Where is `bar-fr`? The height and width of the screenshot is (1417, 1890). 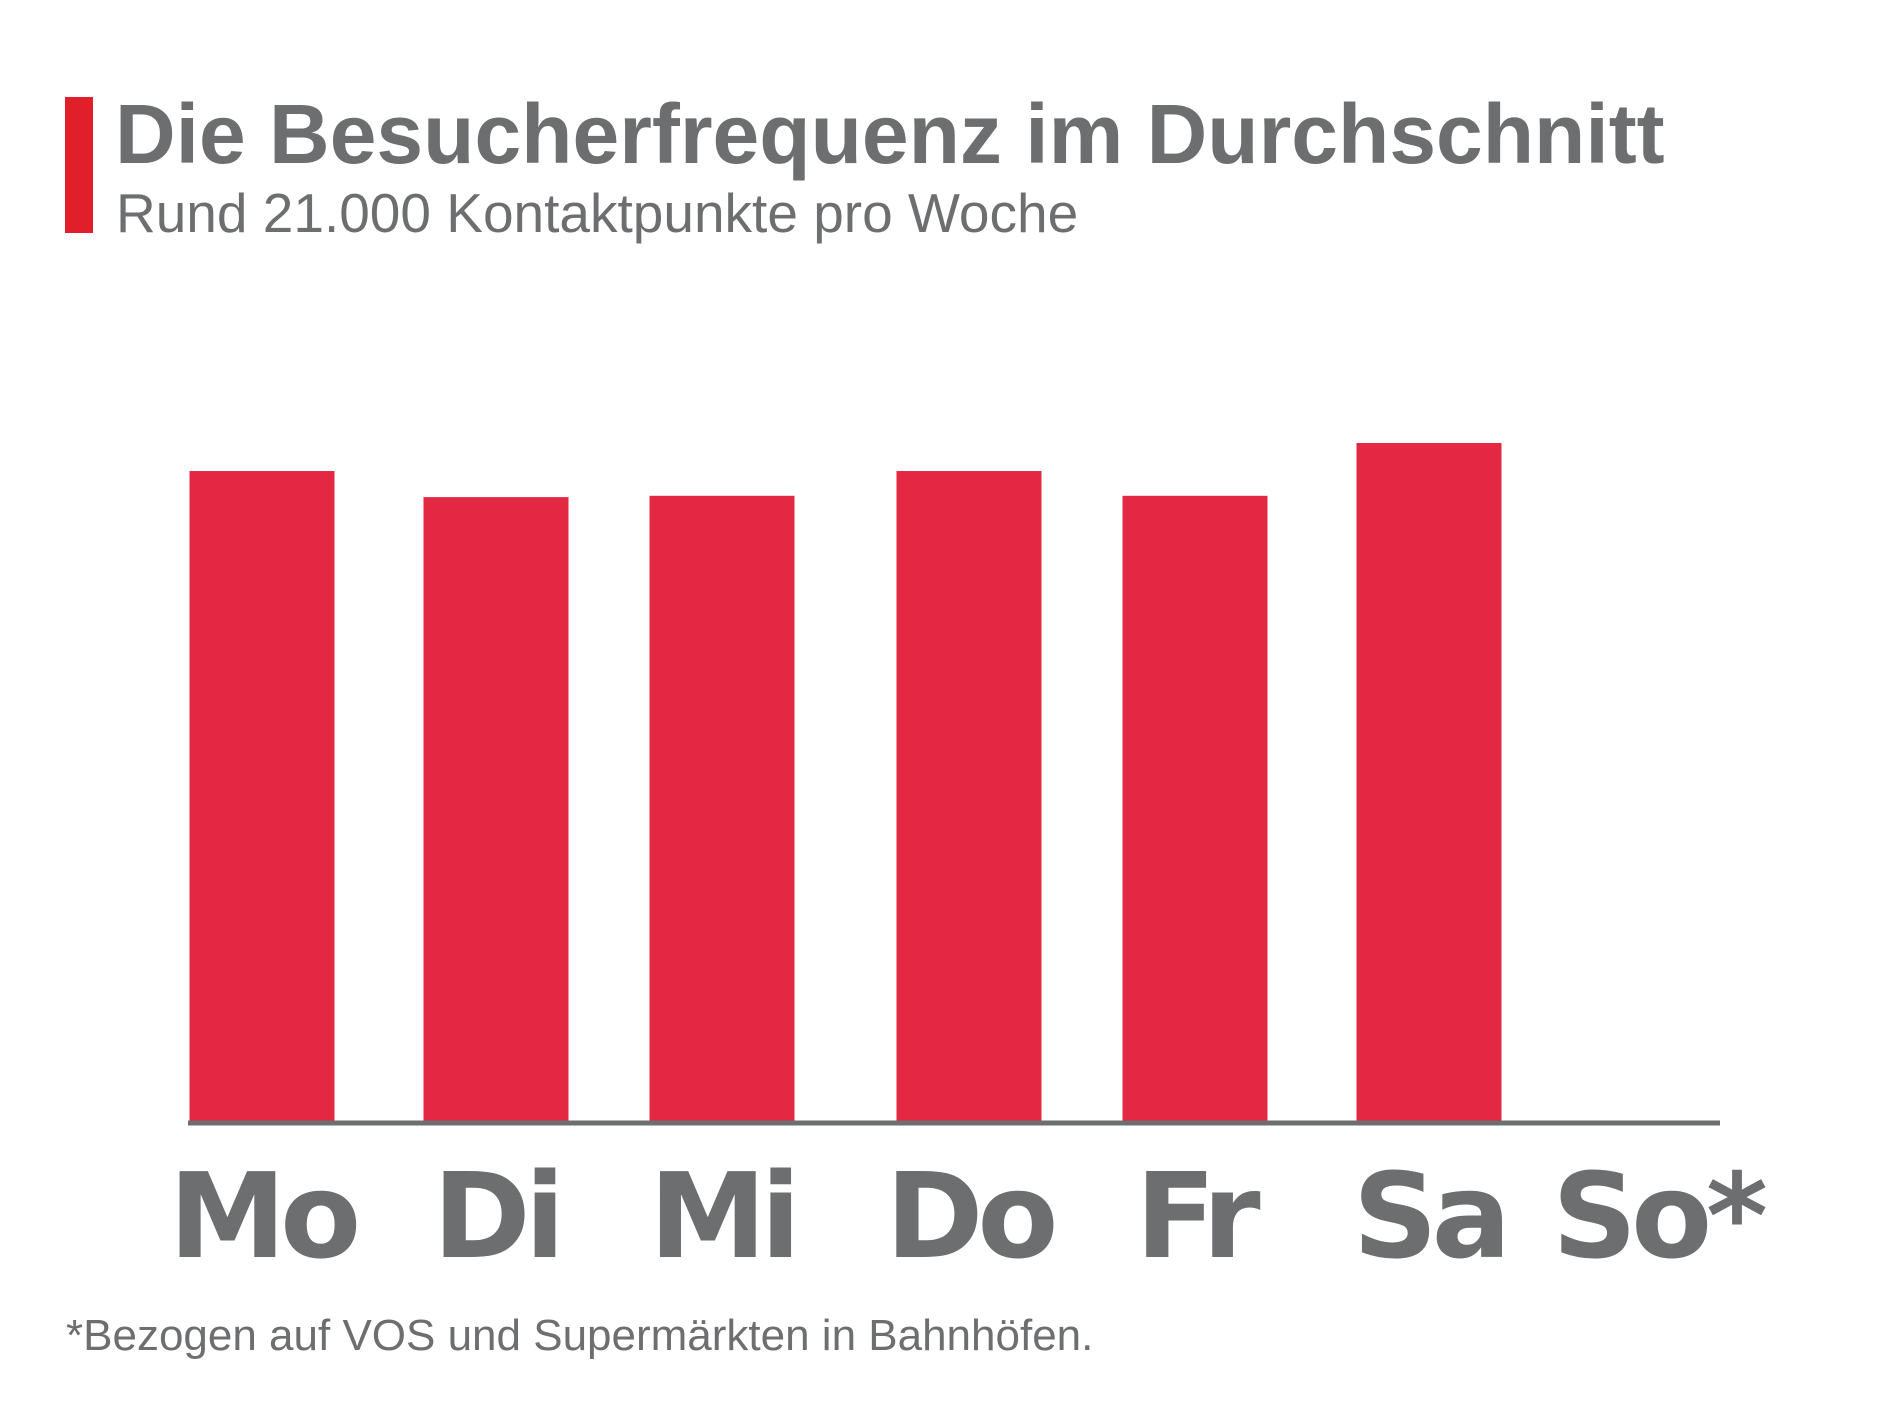 bar-fr is located at coordinates (1195, 809).